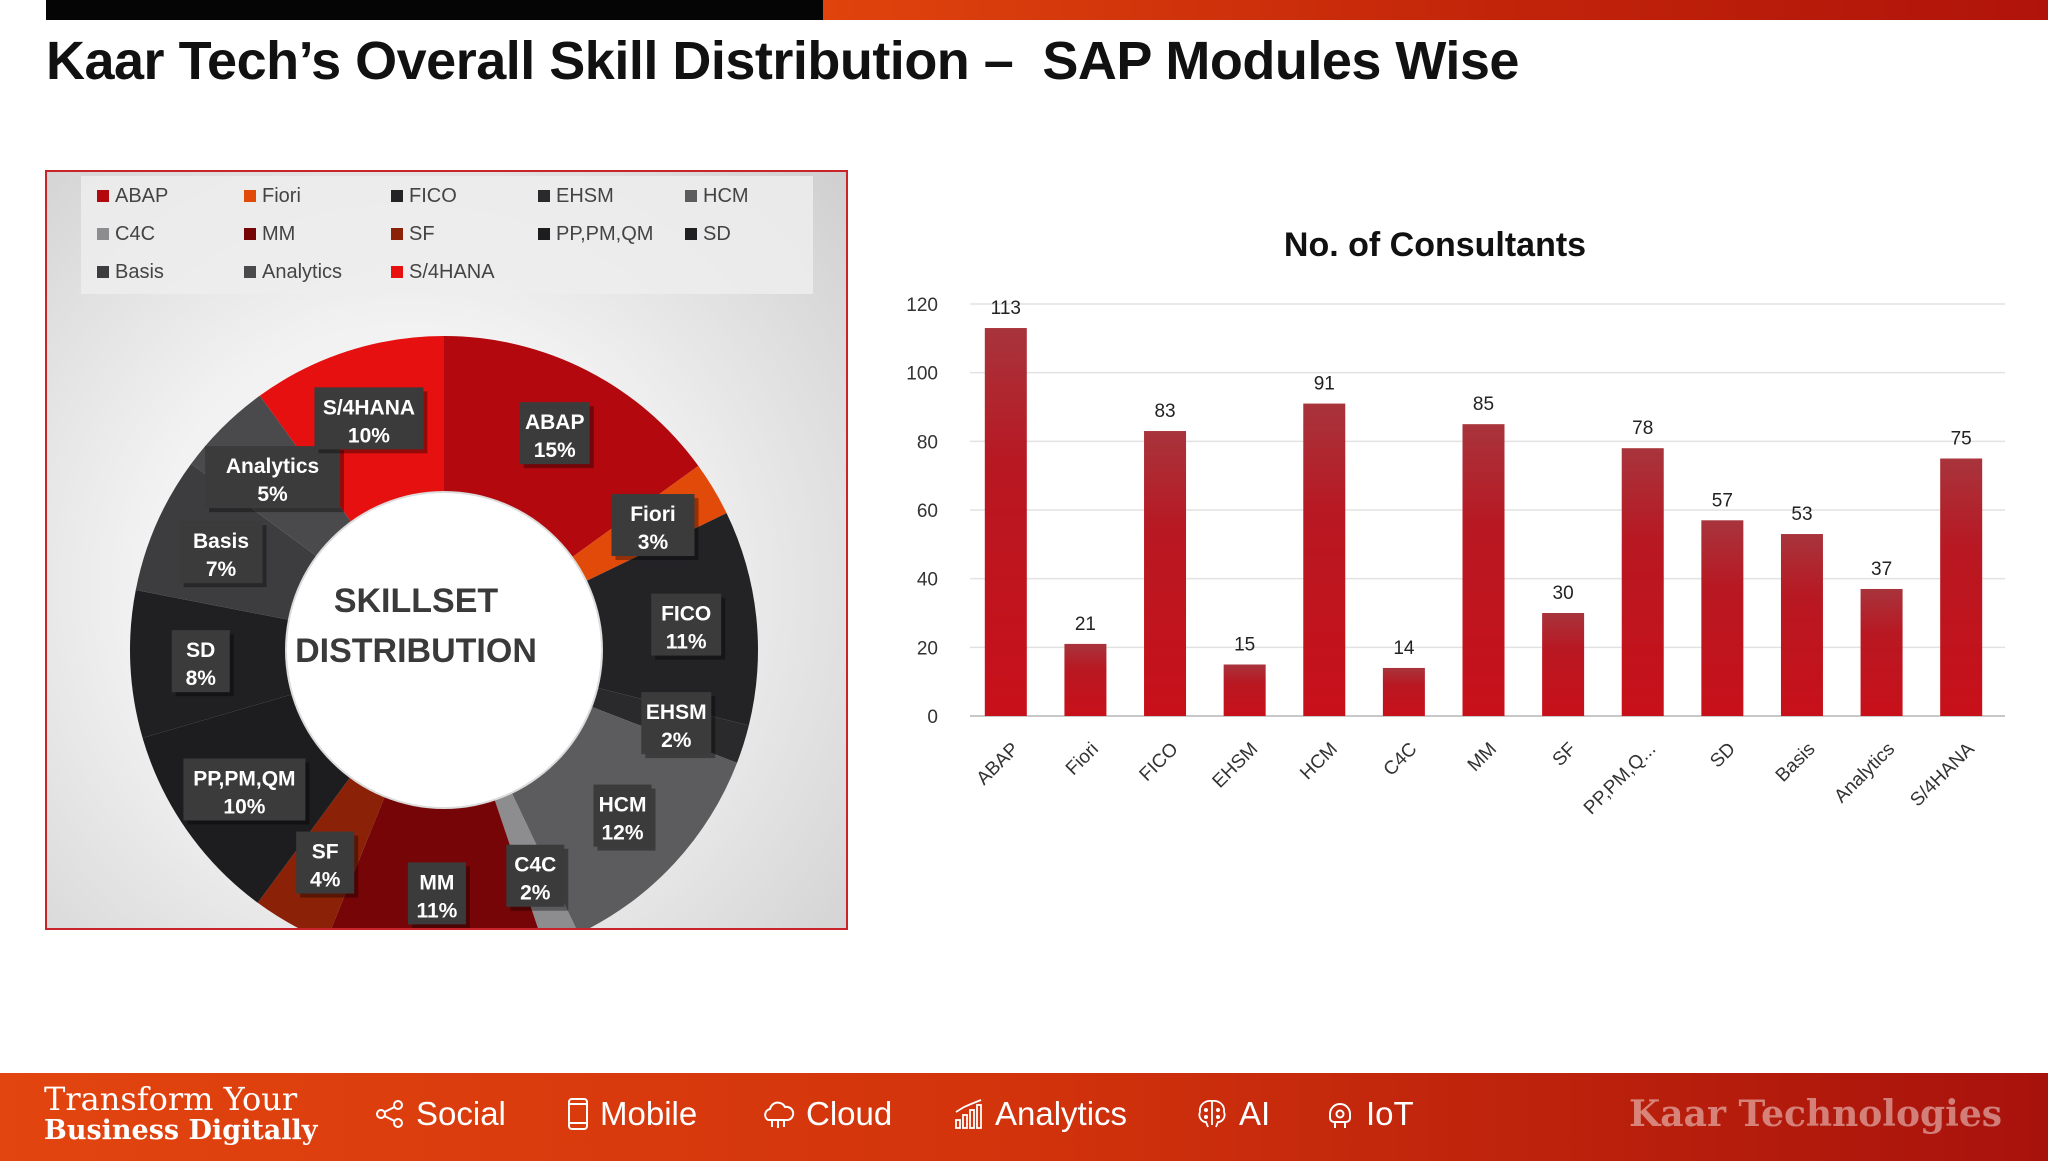 Image resolution: width=2048 pixels, height=1161 pixels. I want to click on legend-label: Fiori, so click(281, 196).